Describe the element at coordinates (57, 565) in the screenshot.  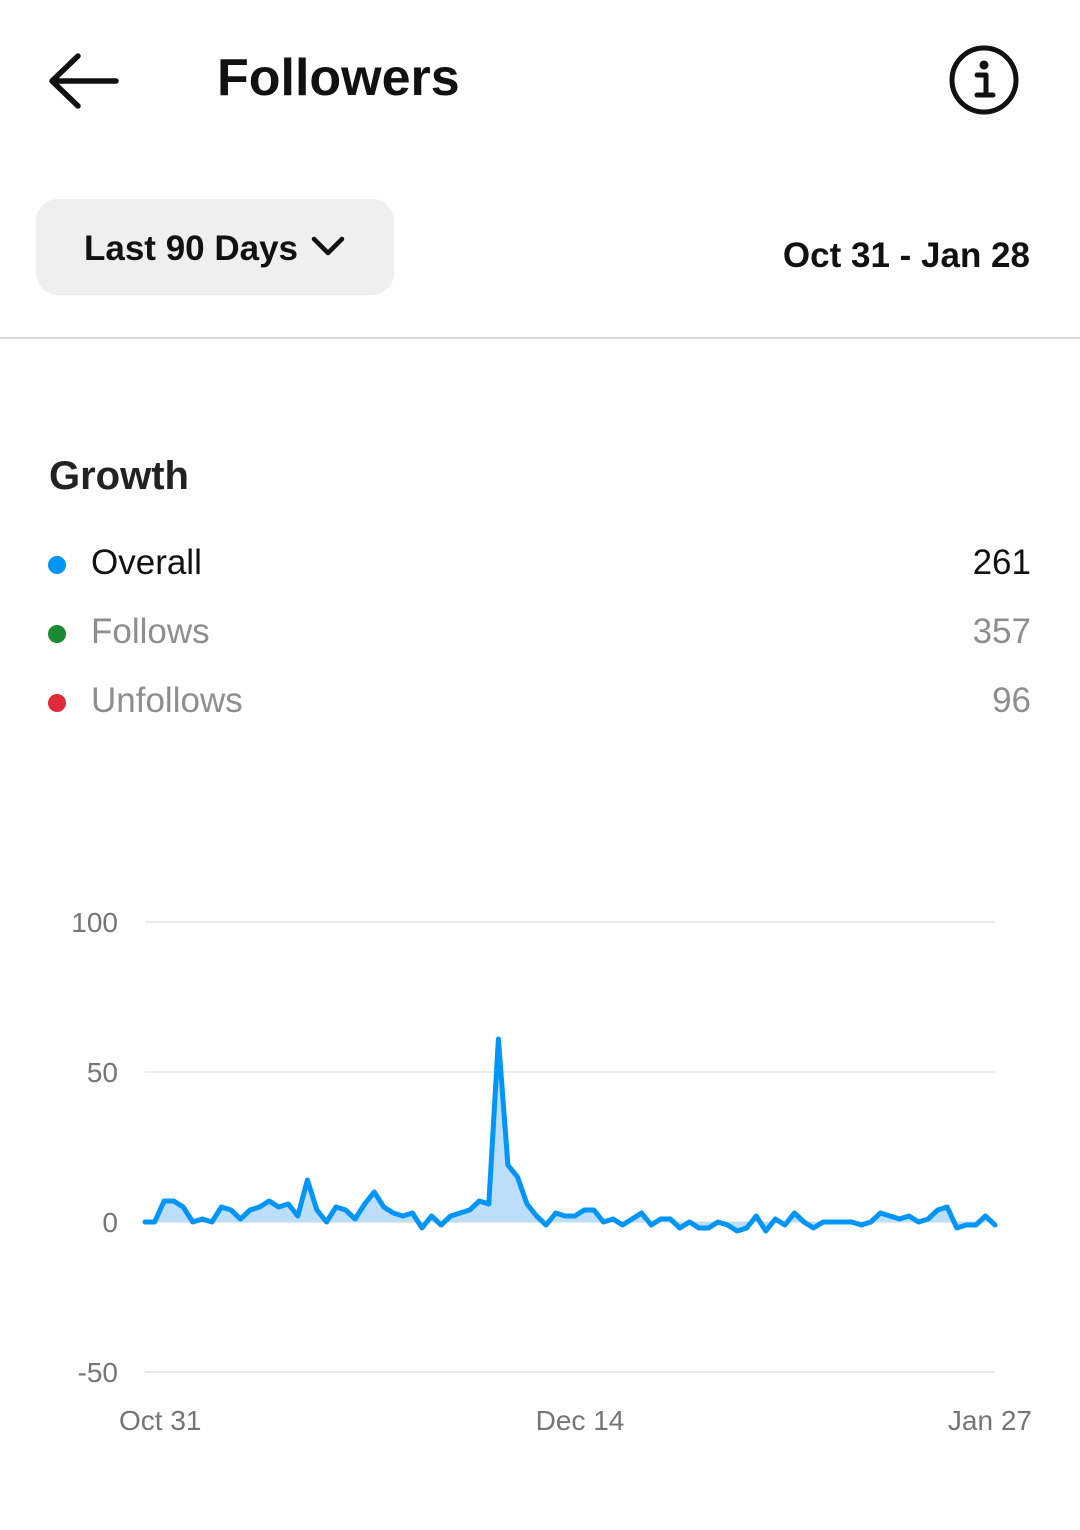
I see `legend-dot-overall` at that location.